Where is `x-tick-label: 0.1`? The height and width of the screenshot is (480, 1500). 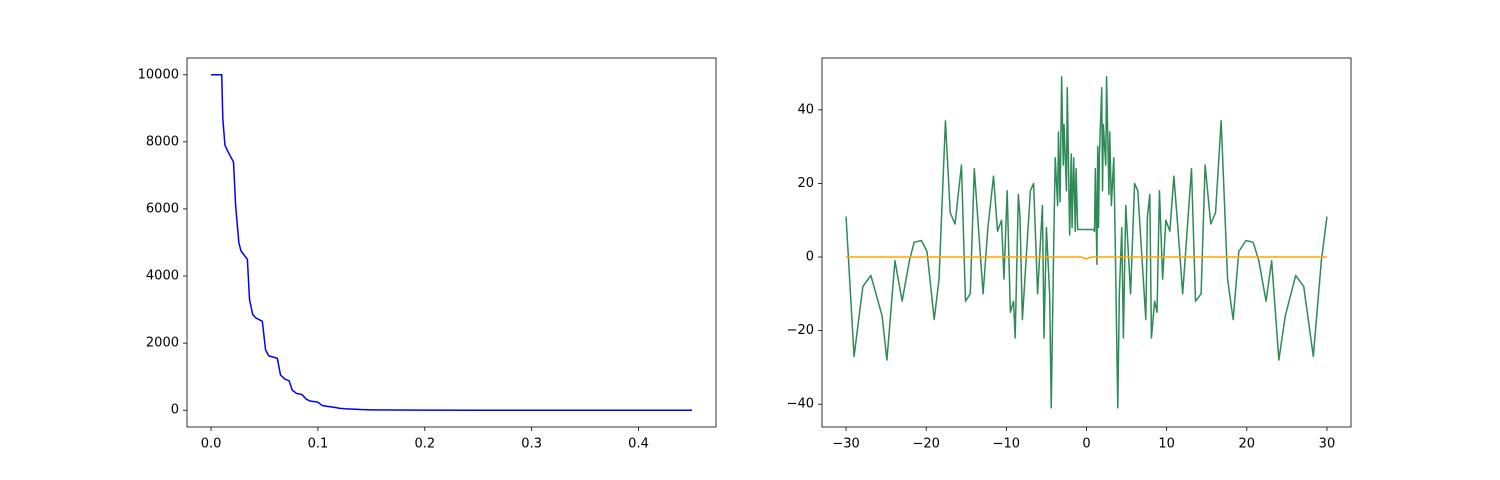 x-tick-label: 0.1 is located at coordinates (318, 444).